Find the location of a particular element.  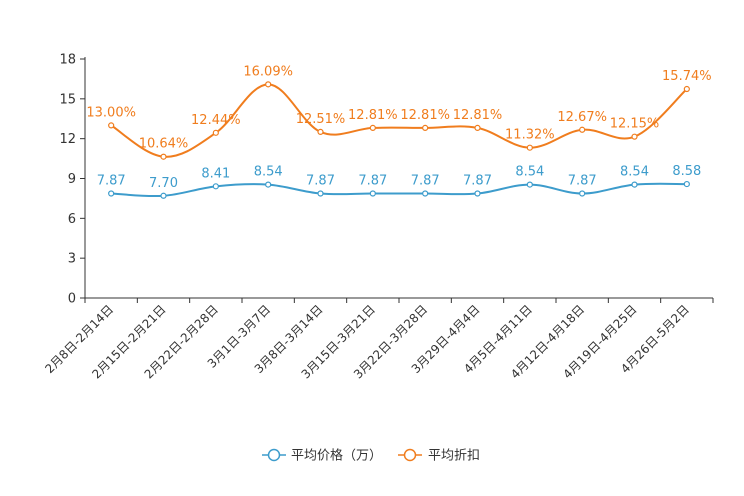

legend-label: 平均价格（万） is located at coordinates (336, 456).